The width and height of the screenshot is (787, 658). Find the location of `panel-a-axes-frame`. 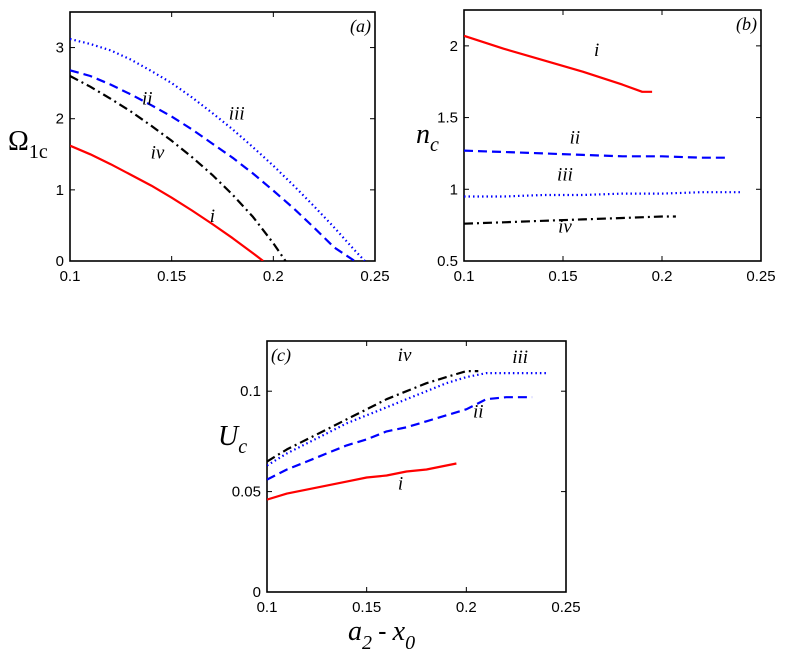

panel-a-axes-frame is located at coordinates (222, 136).